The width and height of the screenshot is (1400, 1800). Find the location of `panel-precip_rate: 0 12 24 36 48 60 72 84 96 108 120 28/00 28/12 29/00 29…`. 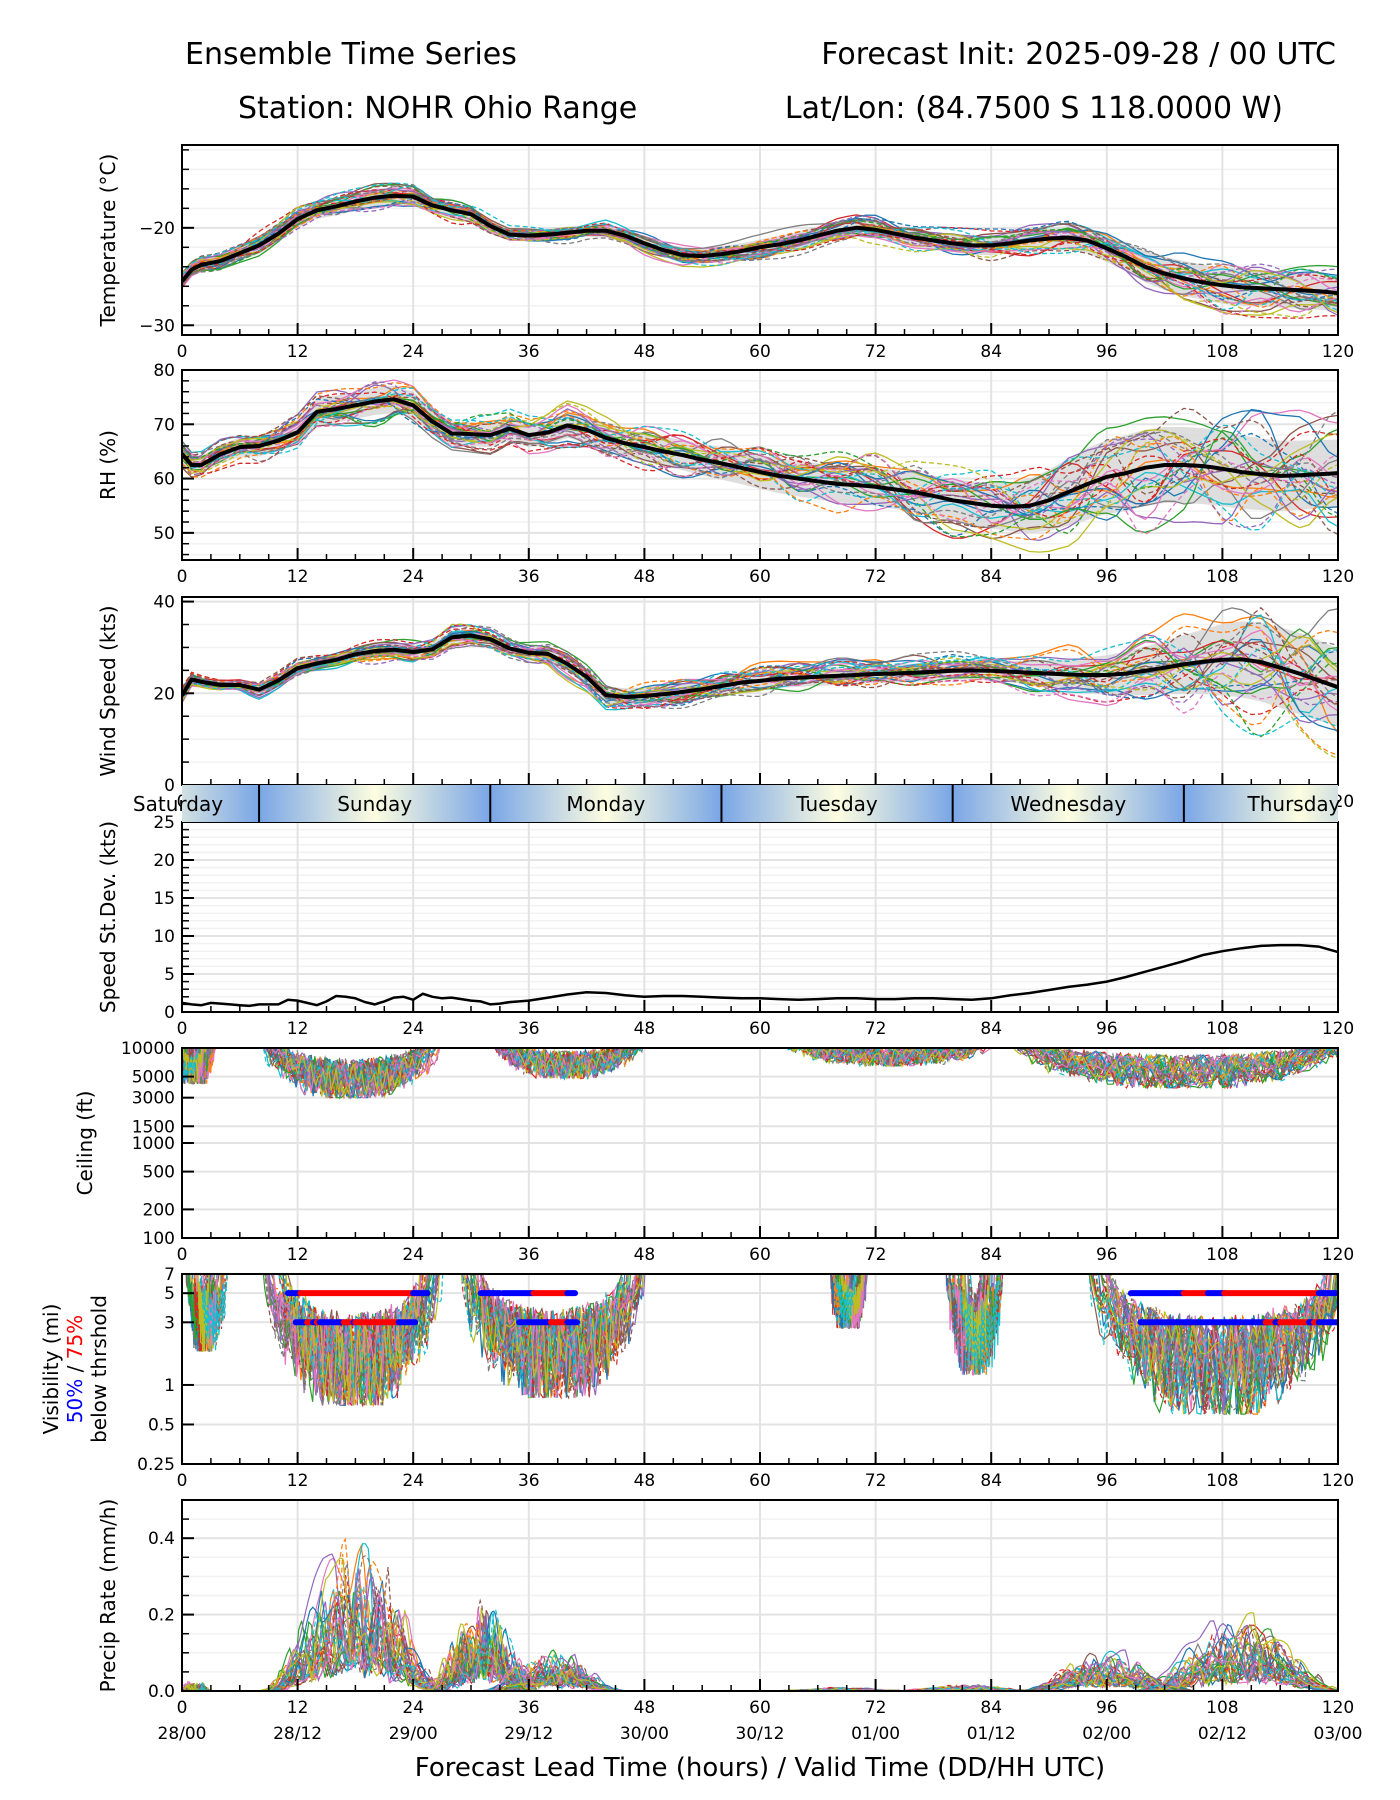

panel-precip_rate: 0 12 24 36 48 60 72 84 96 108 120 28/00 28/12 29/00 29… is located at coordinates (729, 1621).